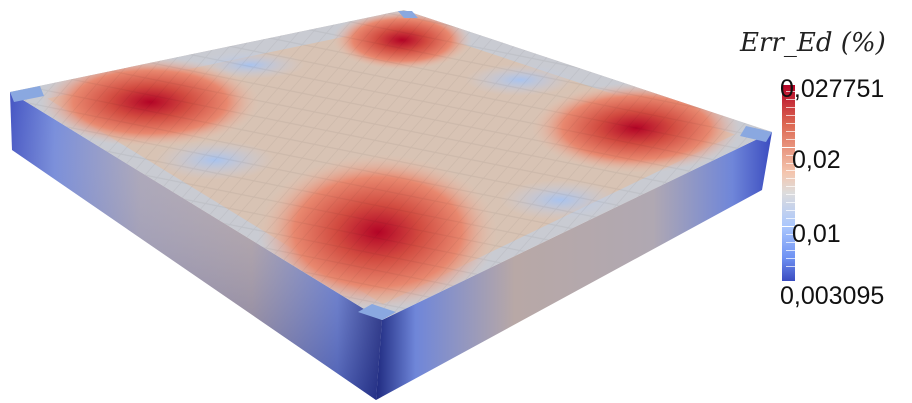 Image resolution: width=912 pixels, height=403 pixels. What do you see at coordinates (813, 43) in the screenshot?
I see `legend-title: Err_Ed (%)` at bounding box center [813, 43].